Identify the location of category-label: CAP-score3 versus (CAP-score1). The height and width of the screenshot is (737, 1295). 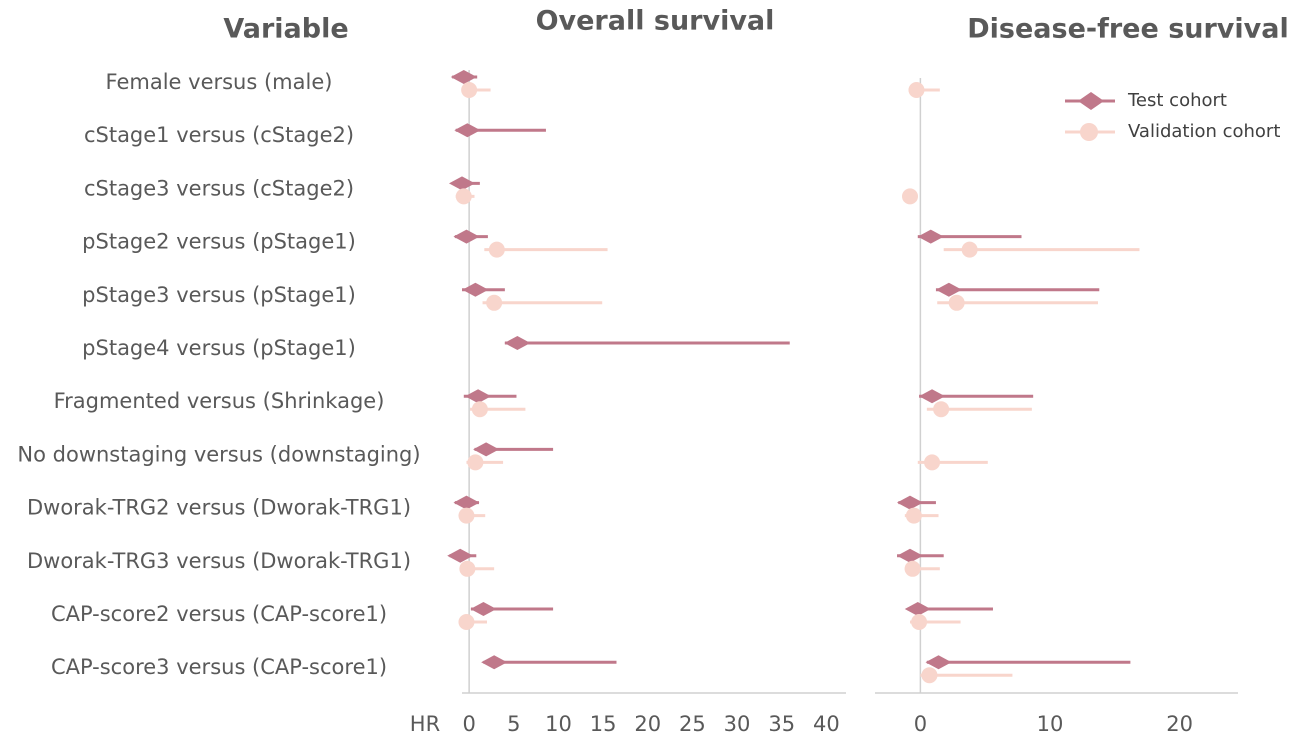
(219, 667).